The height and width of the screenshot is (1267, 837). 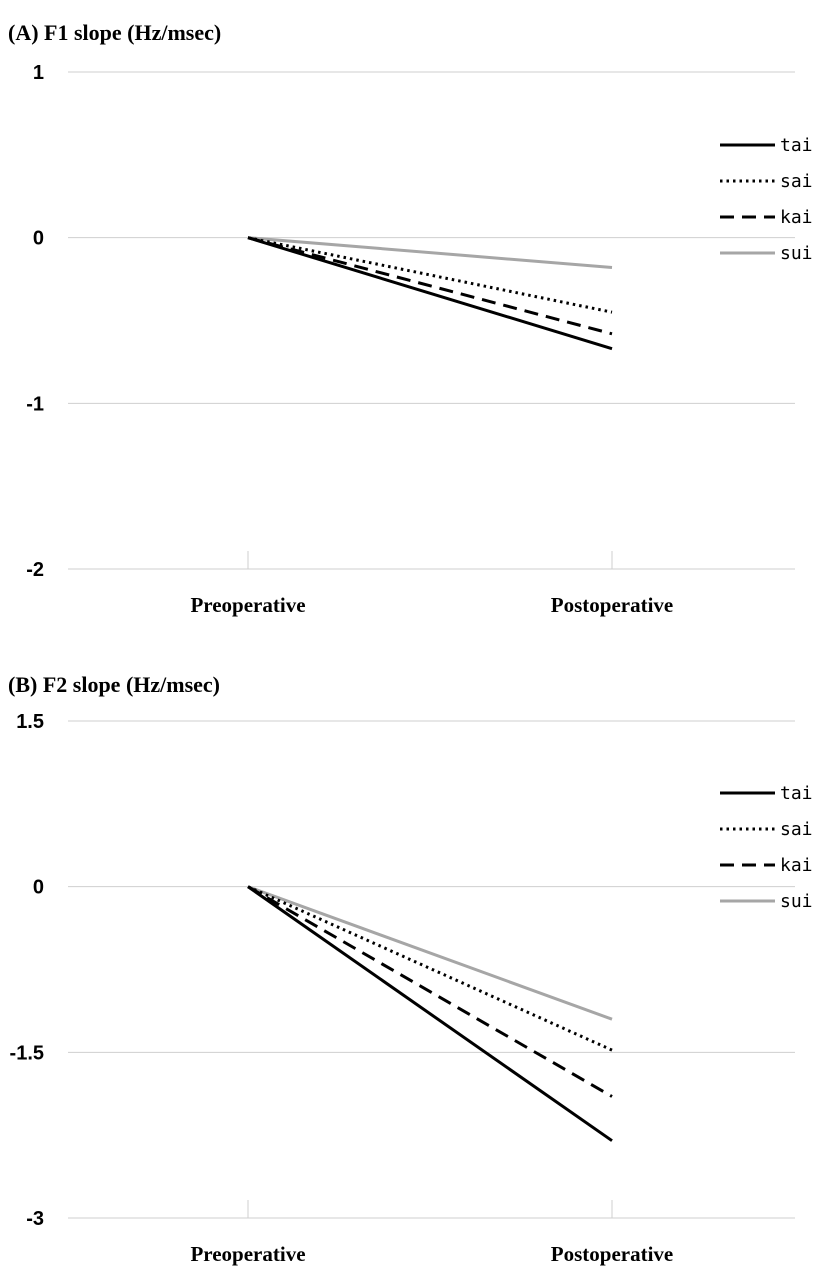 I want to click on y-tick-label: -1.5, so click(x=27, y=1053).